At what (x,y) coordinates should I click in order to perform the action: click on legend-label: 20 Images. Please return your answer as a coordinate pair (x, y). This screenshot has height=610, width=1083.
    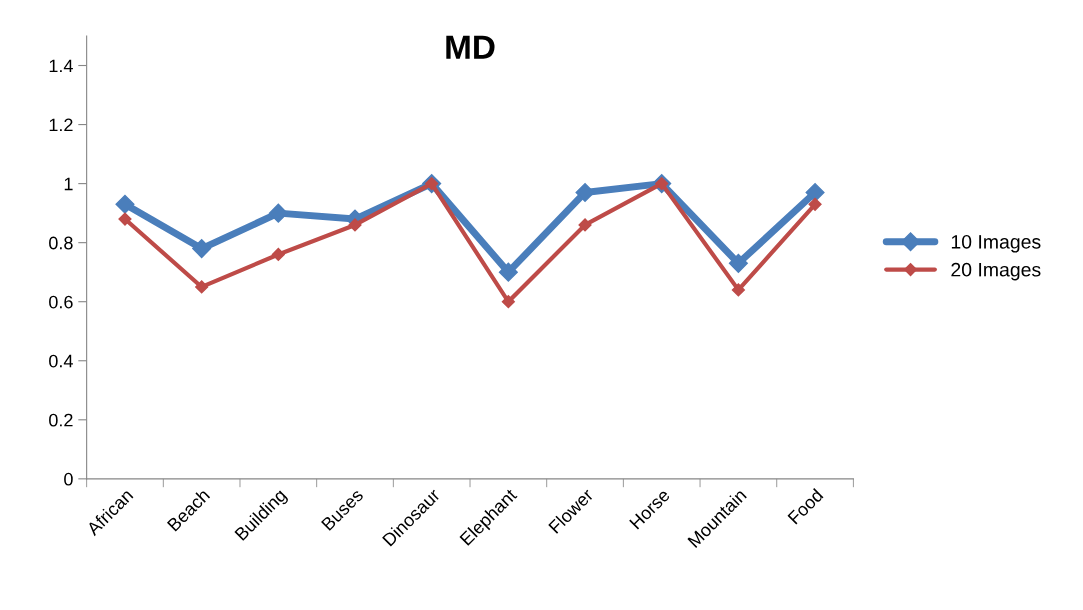
    Looking at the image, I should click on (996, 271).